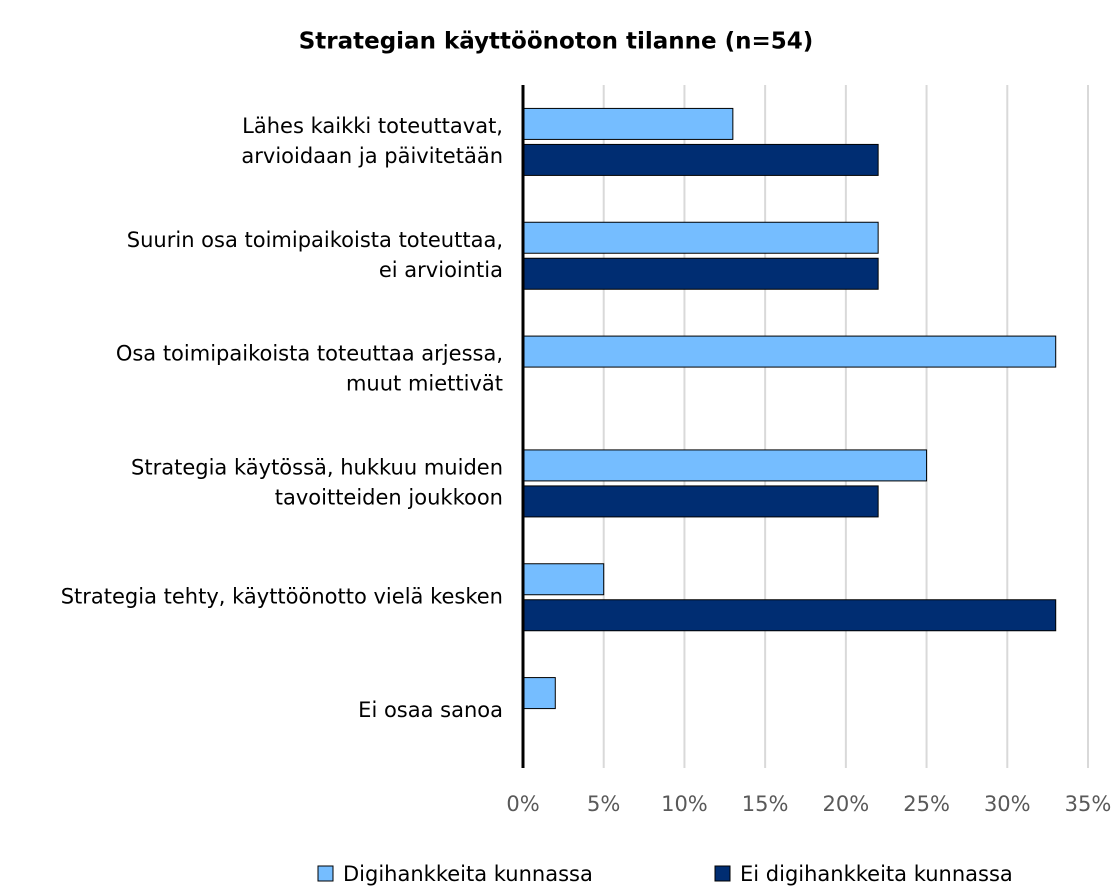 Image resolution: width=1112 pixels, height=889 pixels. Describe the element at coordinates (926, 804) in the screenshot. I see `x-tick-label: 25%` at that location.